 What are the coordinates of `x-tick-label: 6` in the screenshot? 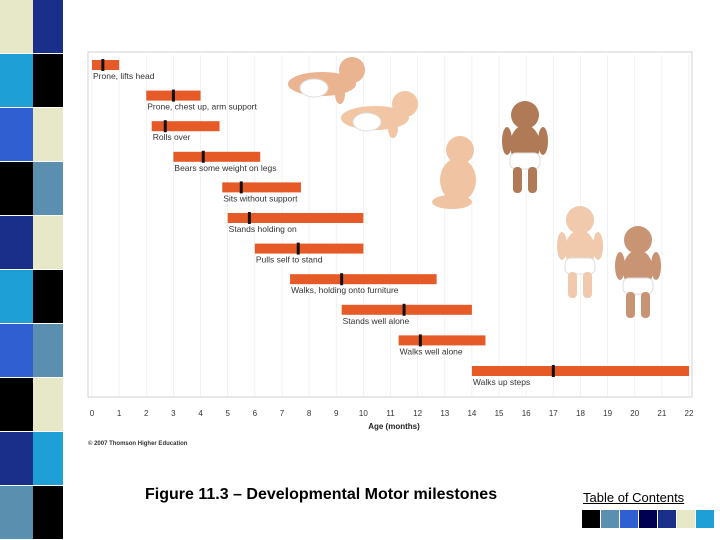 It's located at (255, 413).